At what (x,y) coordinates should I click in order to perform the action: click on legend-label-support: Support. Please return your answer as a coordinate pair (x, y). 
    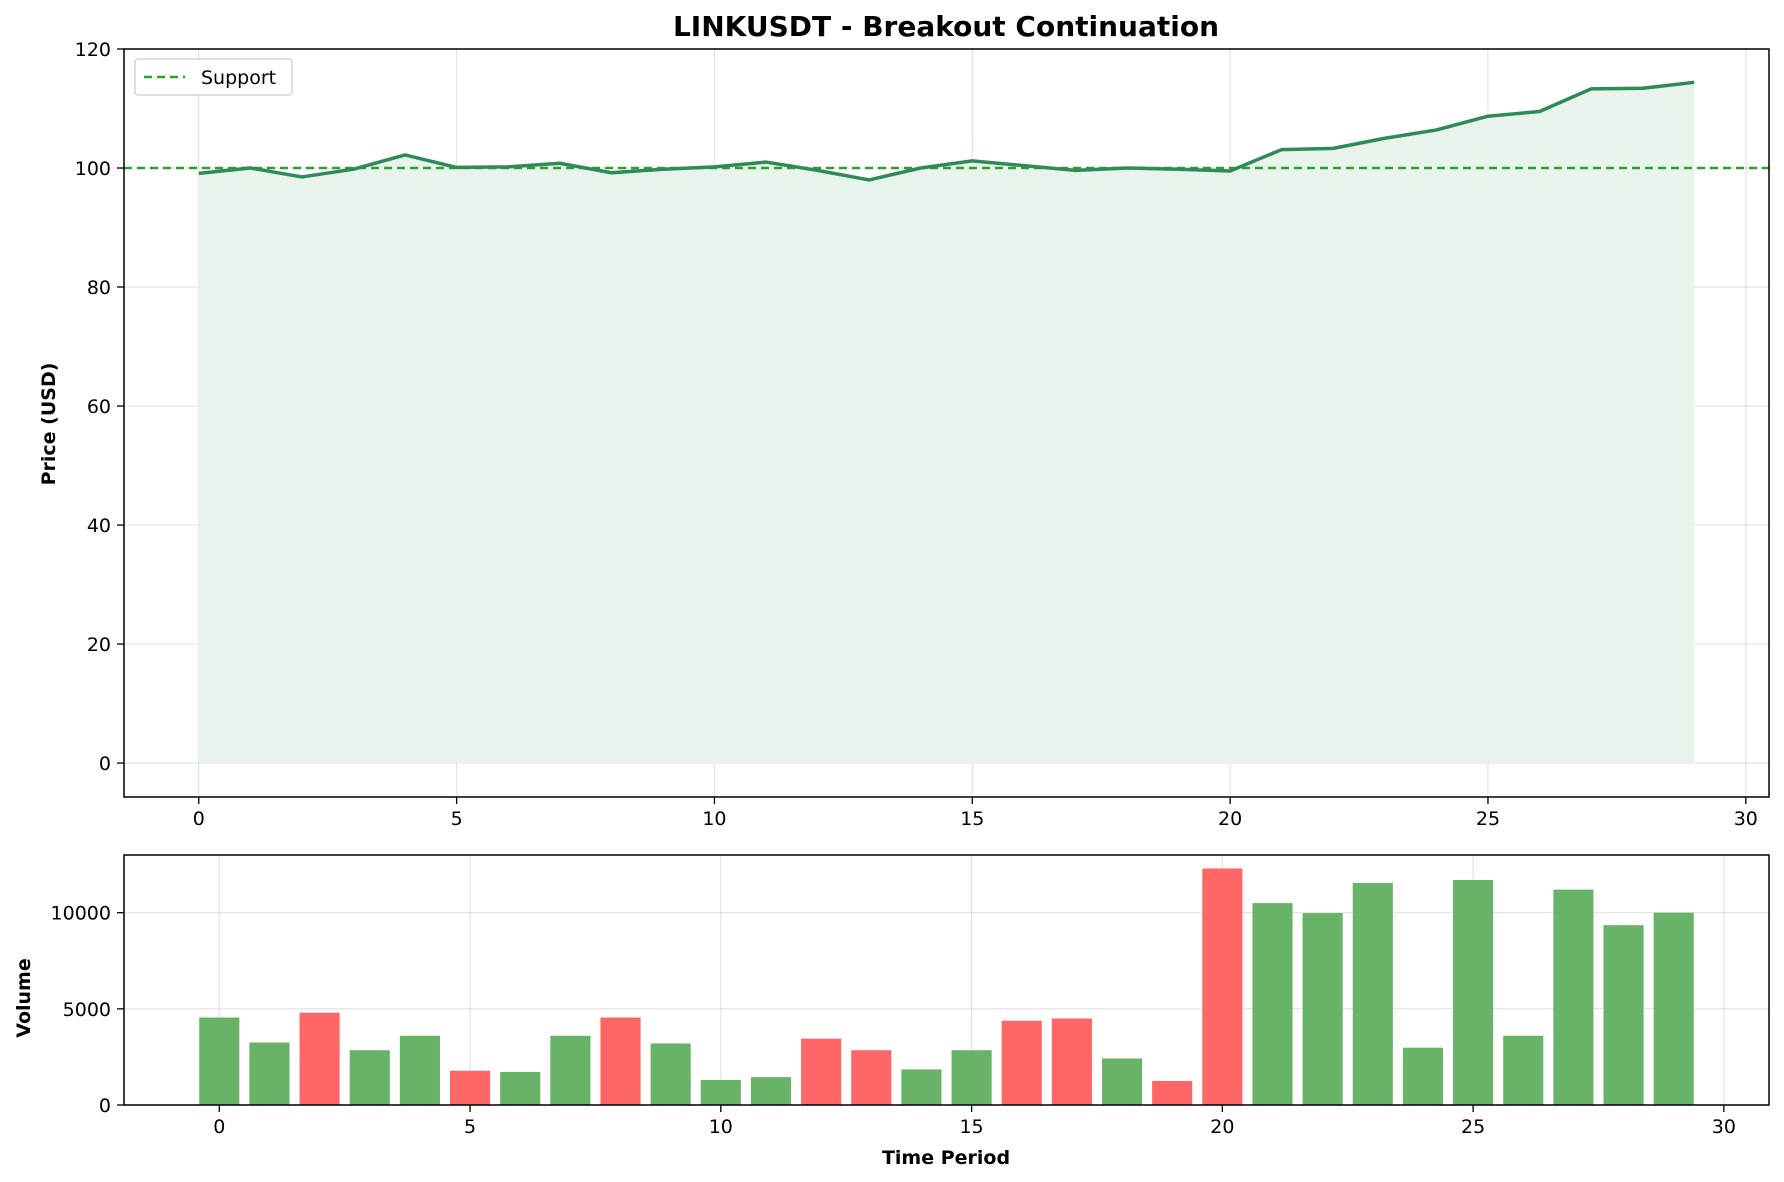
    Looking at the image, I should click on (238, 78).